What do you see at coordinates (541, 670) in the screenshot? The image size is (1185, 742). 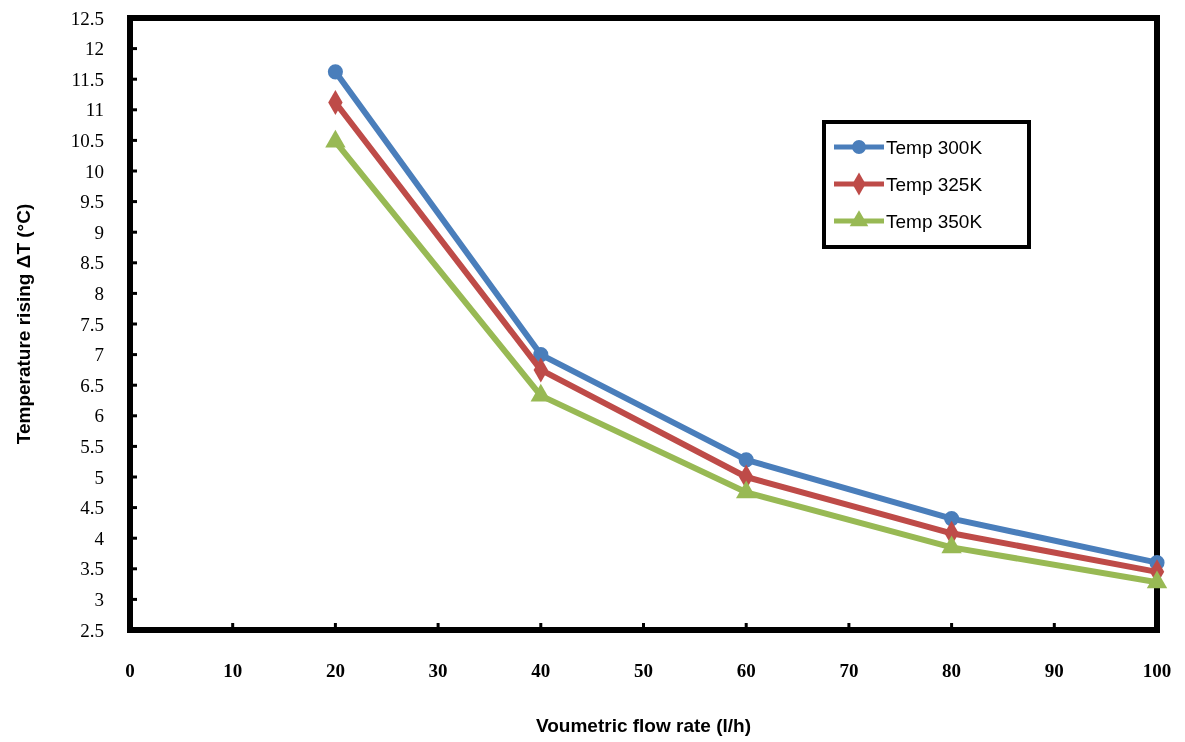 I see `x-tick-label: 40` at bounding box center [541, 670].